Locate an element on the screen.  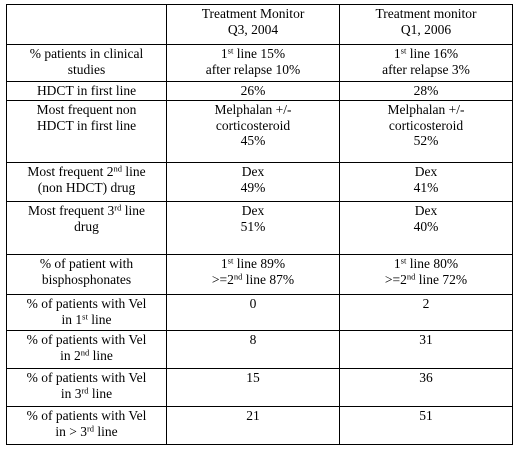
cell-q1-2006: 28% is located at coordinates (426, 91).